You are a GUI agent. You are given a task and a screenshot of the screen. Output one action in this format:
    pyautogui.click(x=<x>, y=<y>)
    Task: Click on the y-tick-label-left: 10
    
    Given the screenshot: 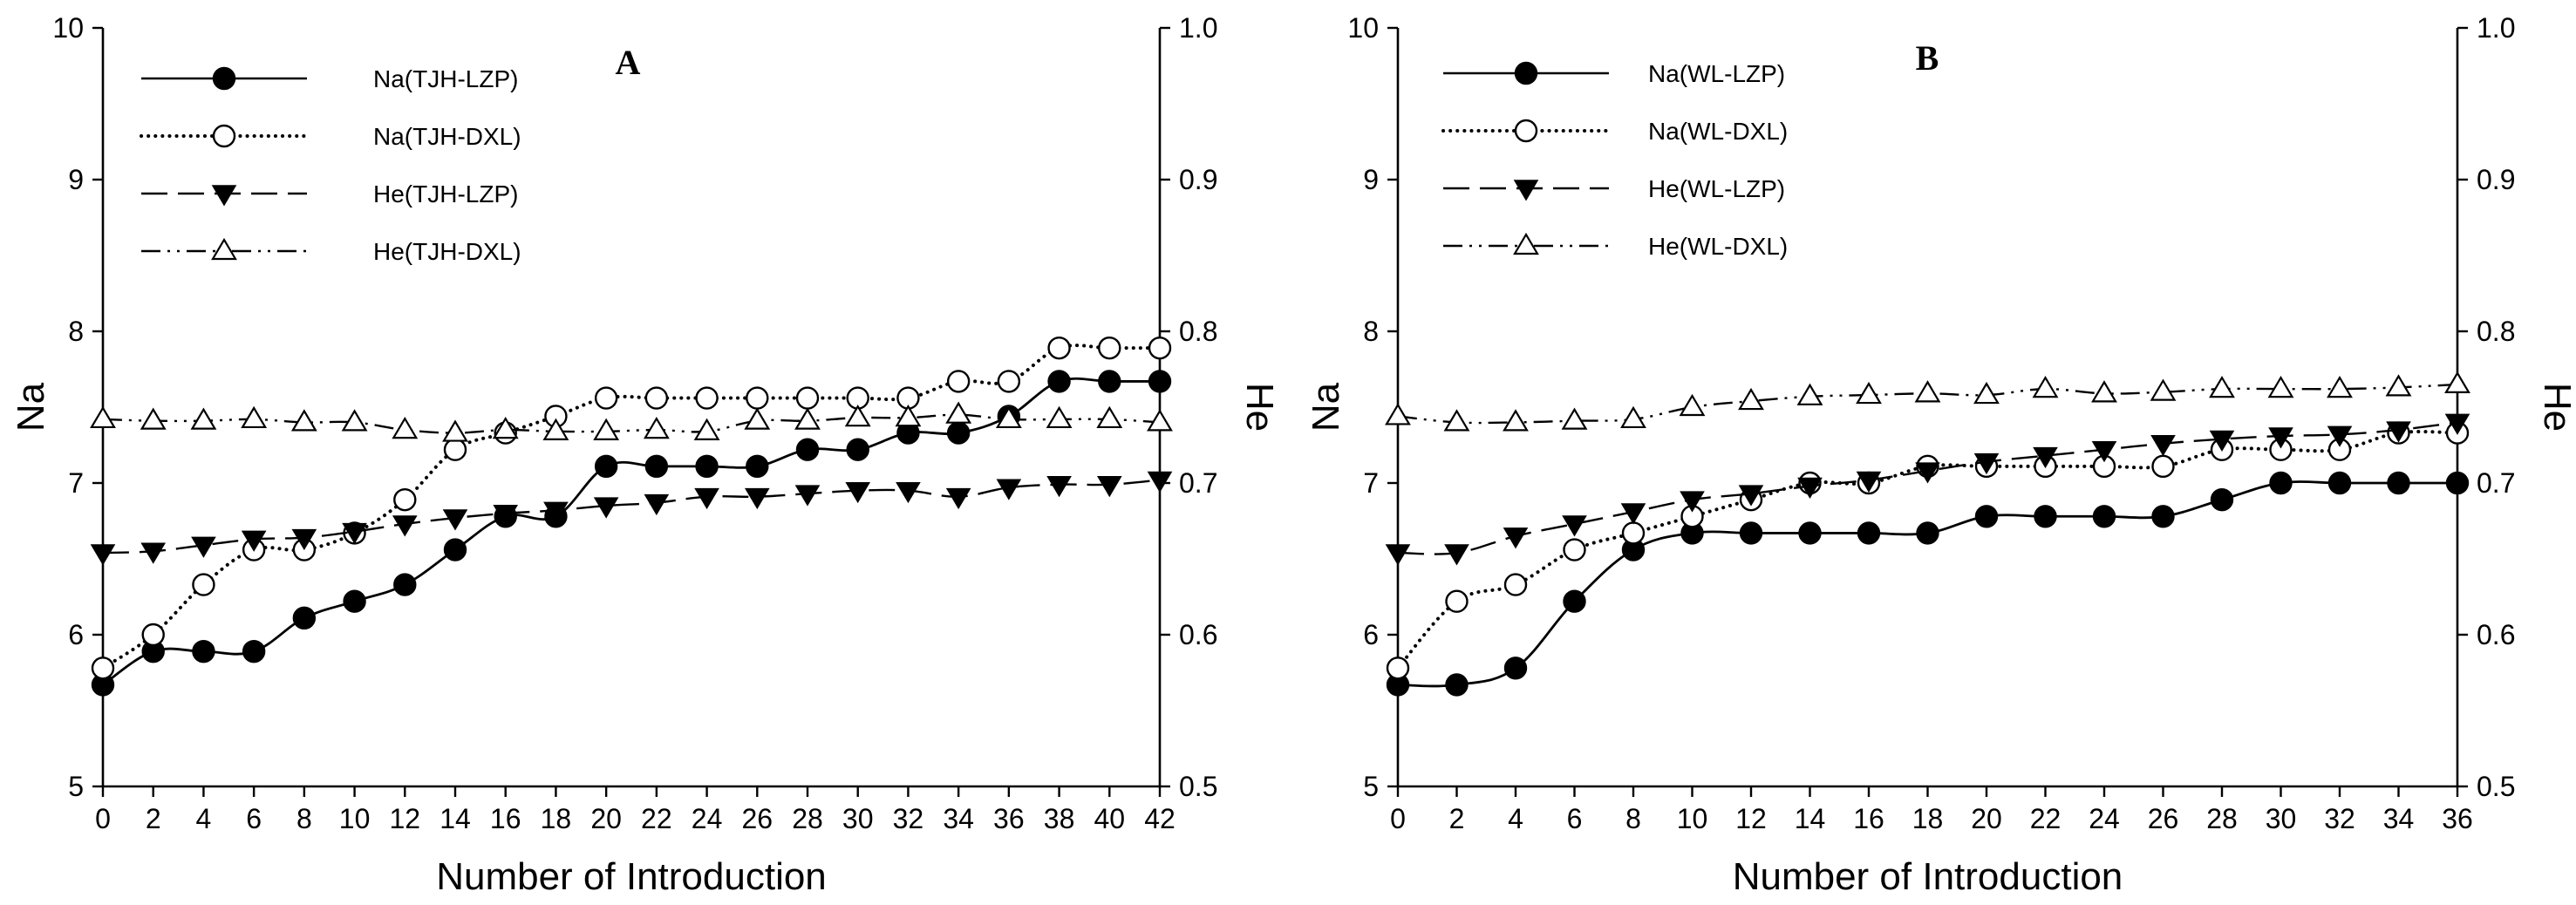 What is the action you would take?
    pyautogui.click(x=1363, y=28)
    